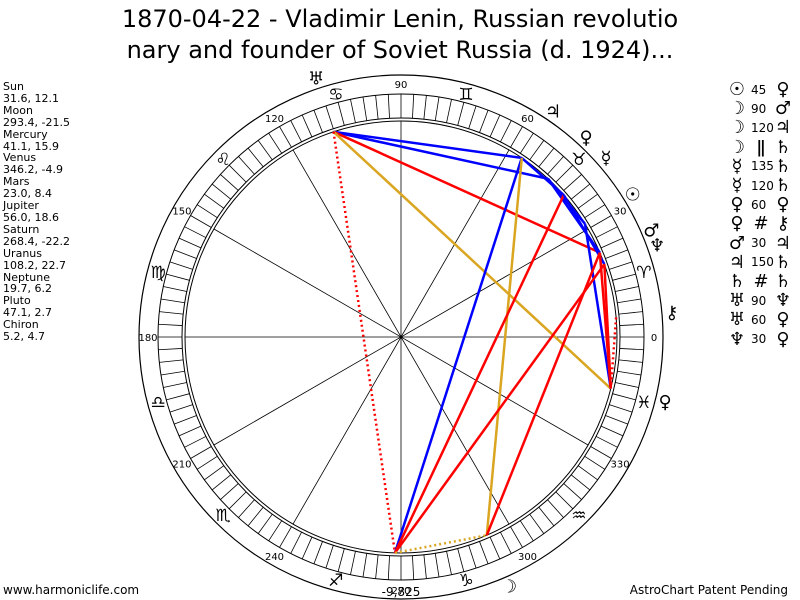  Describe the element at coordinates (27, 277) in the screenshot. I see `planet-name: Neptune` at that location.